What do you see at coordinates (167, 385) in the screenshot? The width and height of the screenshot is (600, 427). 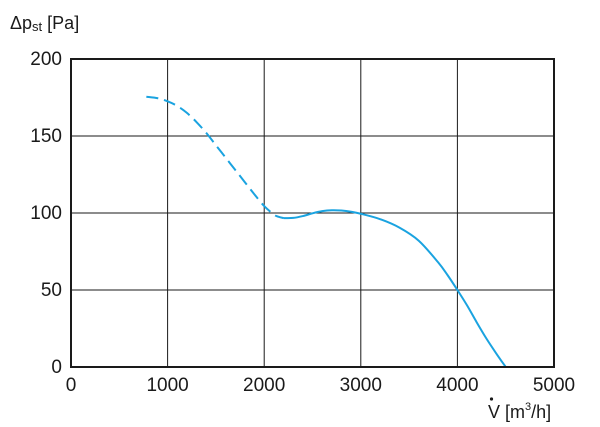 I see `x-tick-label: 1000` at bounding box center [167, 385].